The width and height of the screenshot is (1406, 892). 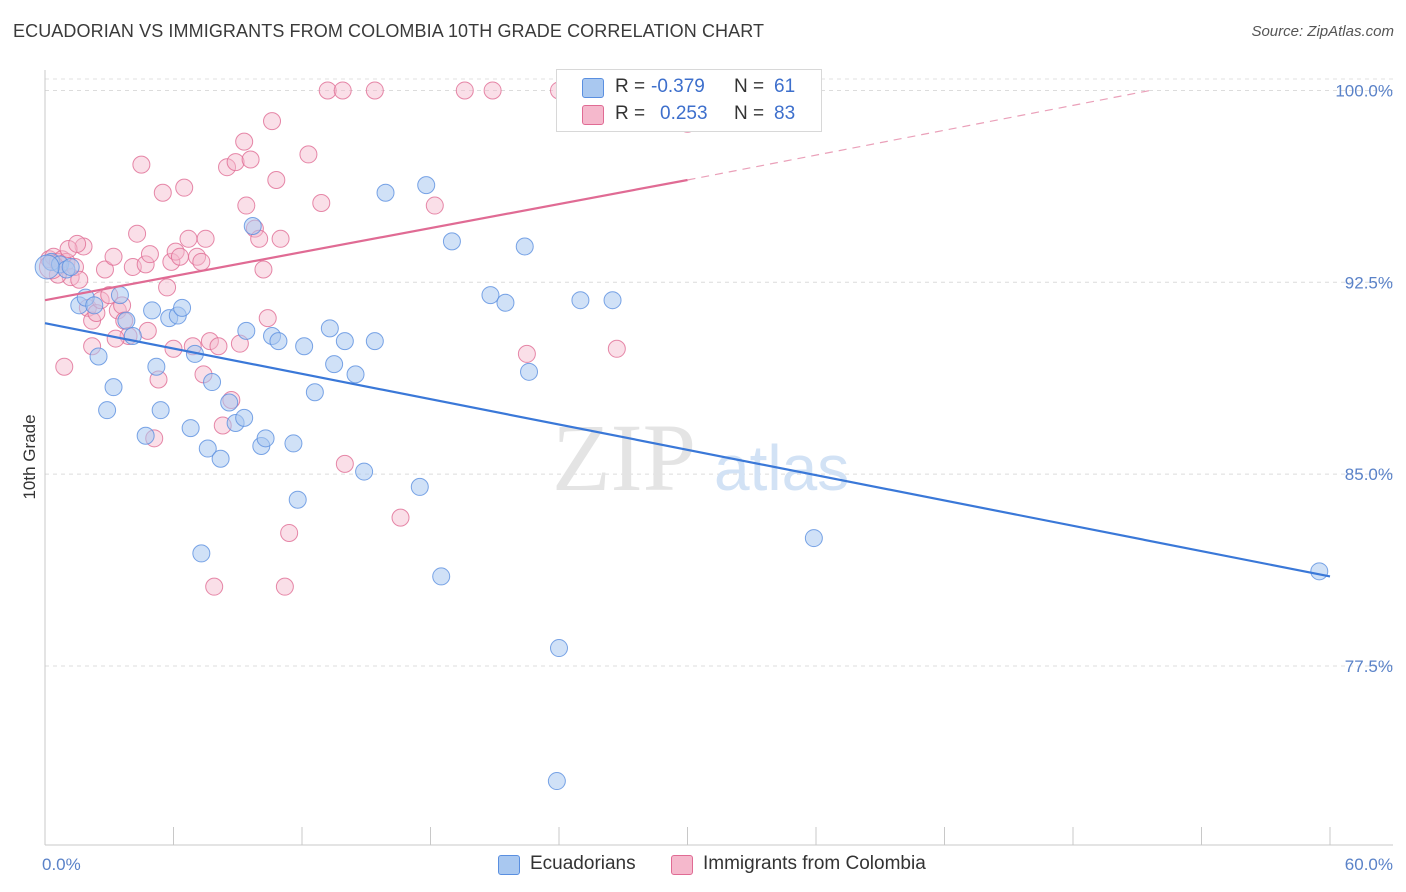 I want to click on legend-r-label-1: R =, so click(x=630, y=86).